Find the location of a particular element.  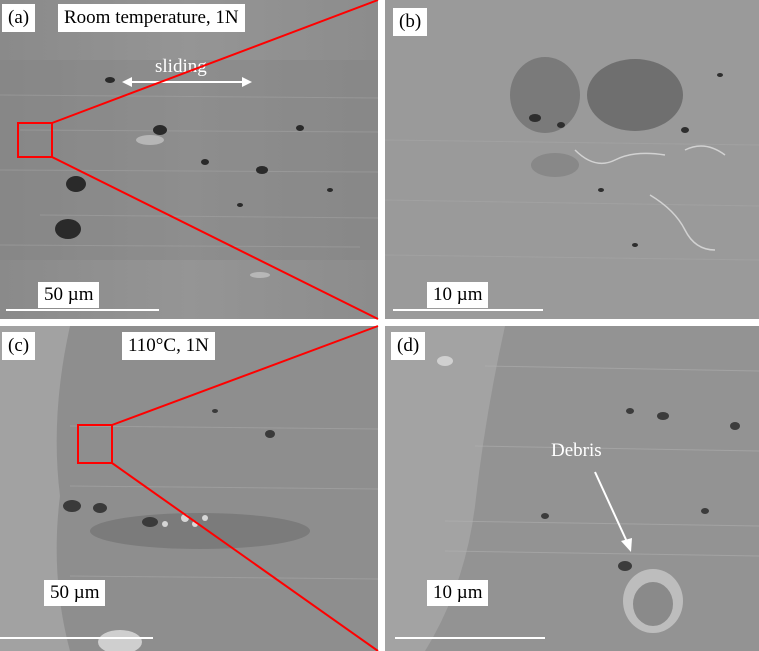

scale-bar-line-a is located at coordinates (82, 310).